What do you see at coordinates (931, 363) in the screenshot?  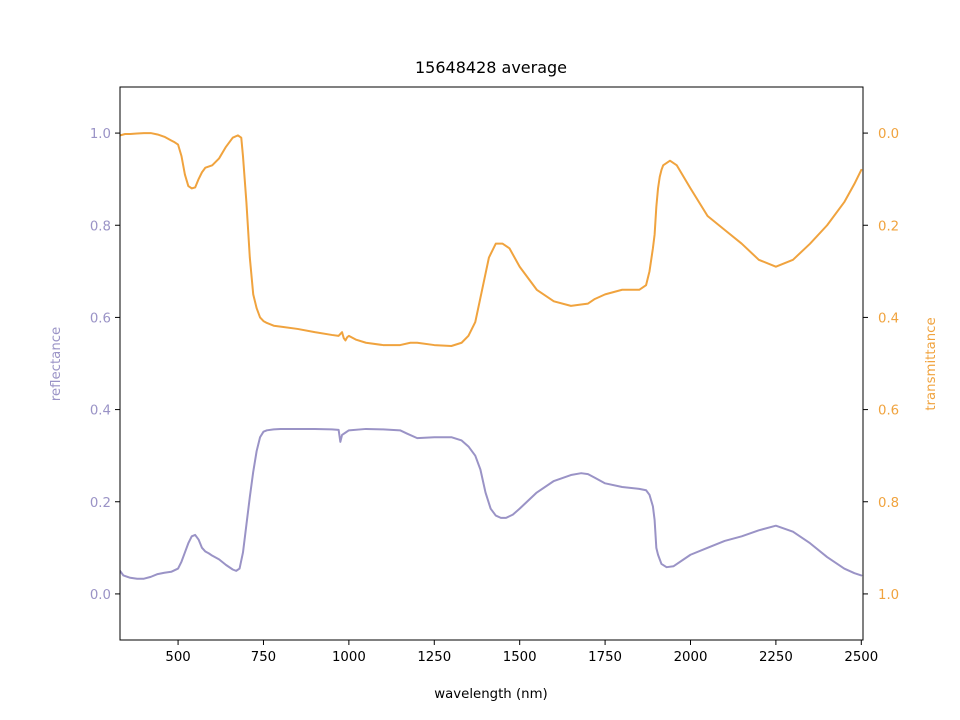 I see `y-axis-label-right: transmittance` at bounding box center [931, 363].